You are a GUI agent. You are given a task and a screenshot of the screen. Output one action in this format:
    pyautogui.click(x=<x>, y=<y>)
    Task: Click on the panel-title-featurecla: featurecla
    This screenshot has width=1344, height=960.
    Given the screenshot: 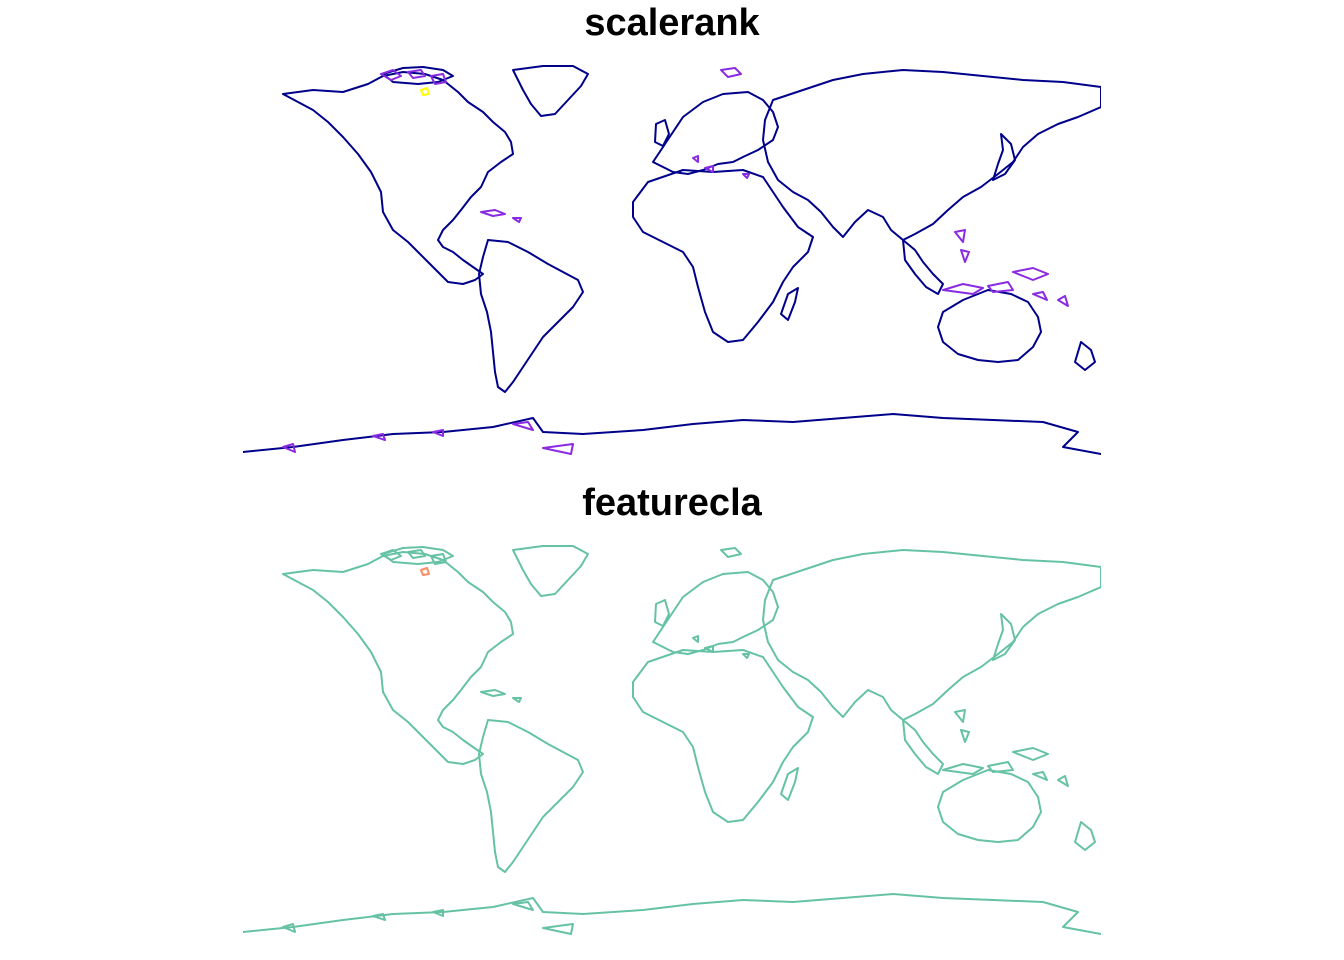 What is the action you would take?
    pyautogui.click(x=672, y=503)
    